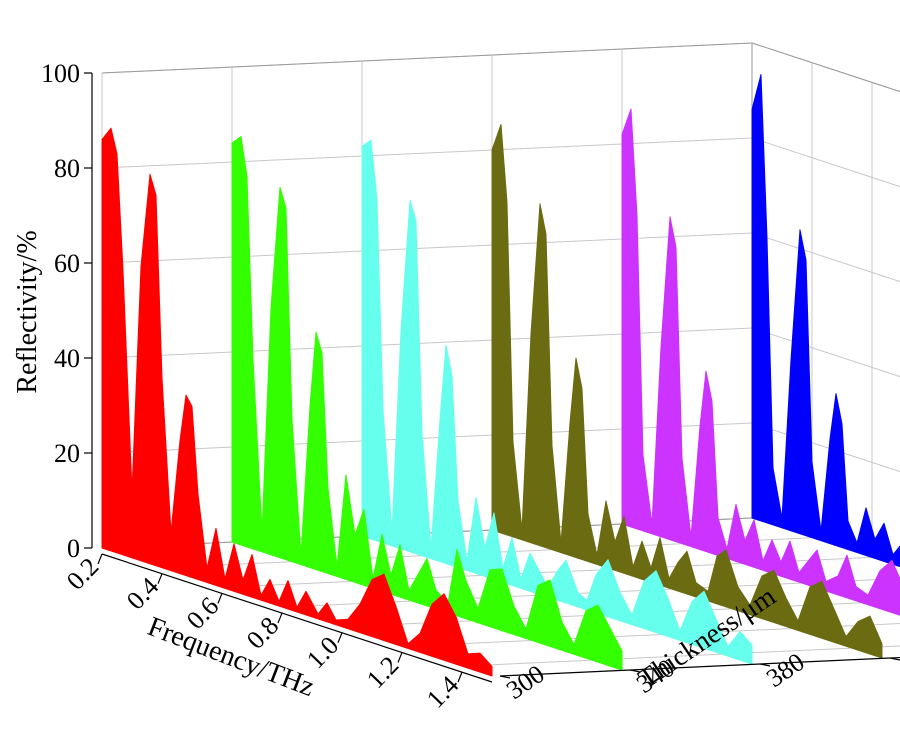 Image resolution: width=900 pixels, height=736 pixels. What do you see at coordinates (230, 657) in the screenshot?
I see `x-axis-title: Frequency/THz` at bounding box center [230, 657].